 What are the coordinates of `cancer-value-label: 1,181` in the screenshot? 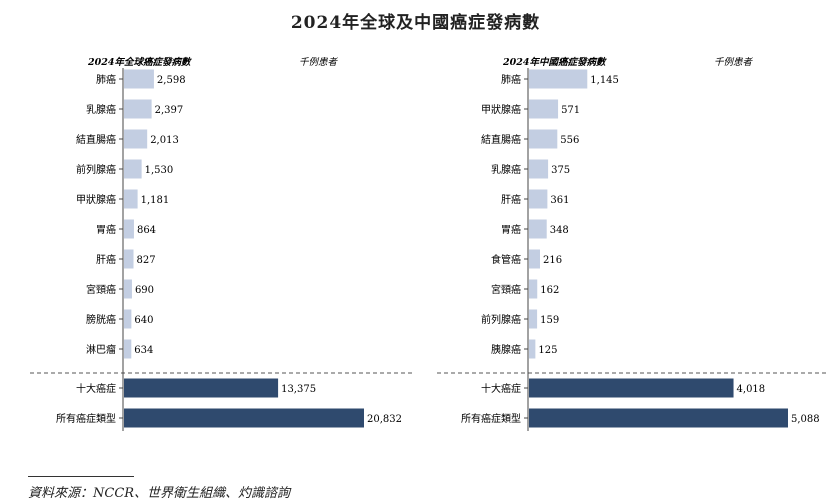 It's located at (155, 200).